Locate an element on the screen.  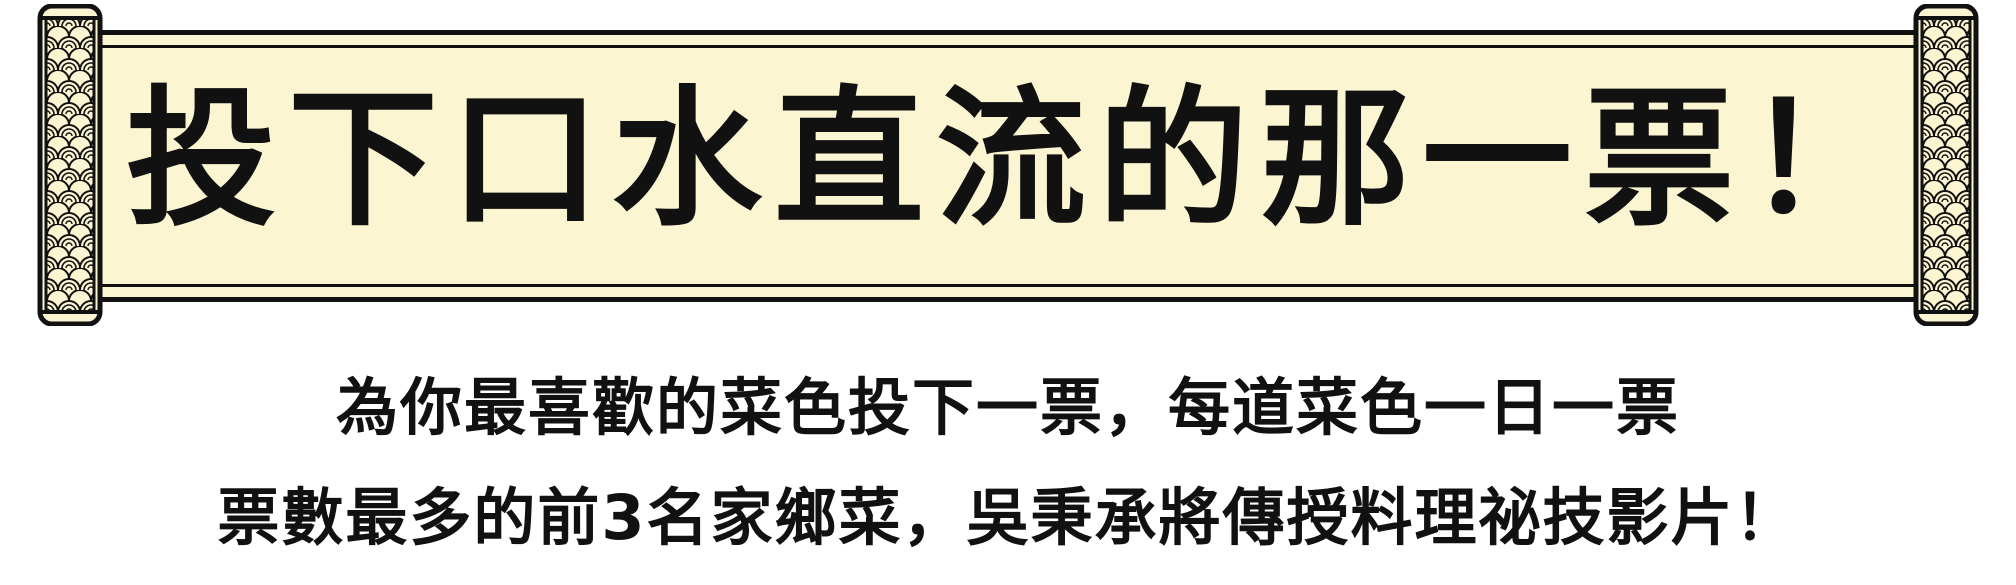
subtitle-line-2: 票數最多的前3名家鄉菜，吳秉承將傳授料理祕技影片！ is located at coordinates (1008, 517).